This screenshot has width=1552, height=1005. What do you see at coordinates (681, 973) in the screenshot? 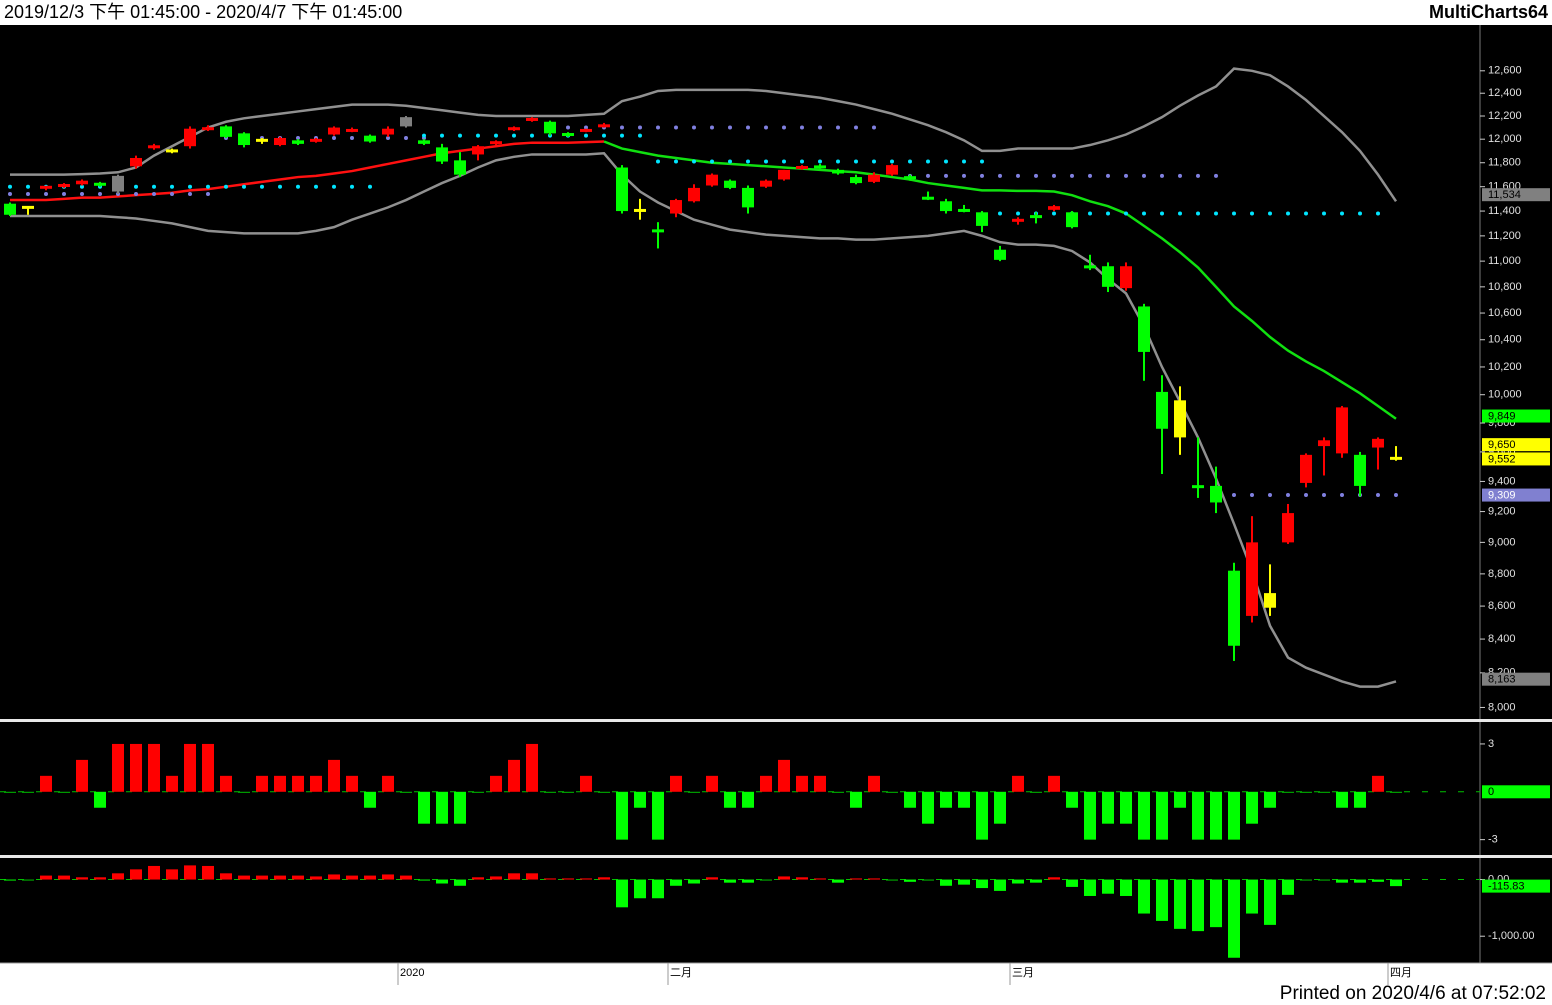
I see `x-tick-label: 二月` at bounding box center [681, 973].